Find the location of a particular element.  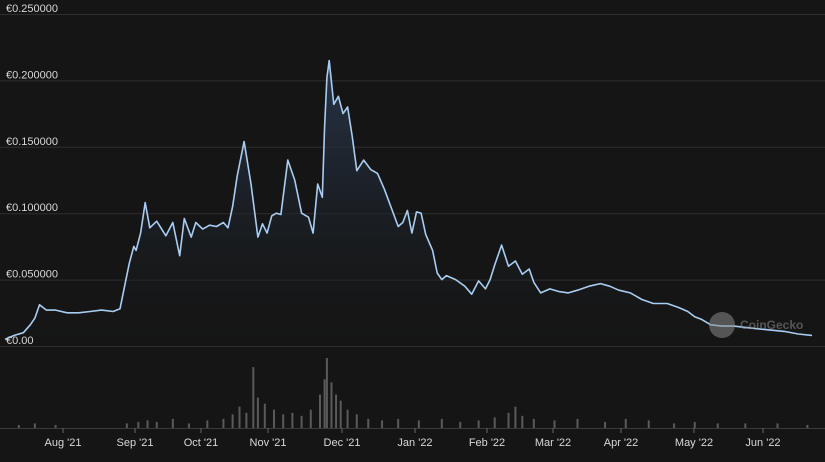

y-tick-label: €0.200000 is located at coordinates (32, 75).